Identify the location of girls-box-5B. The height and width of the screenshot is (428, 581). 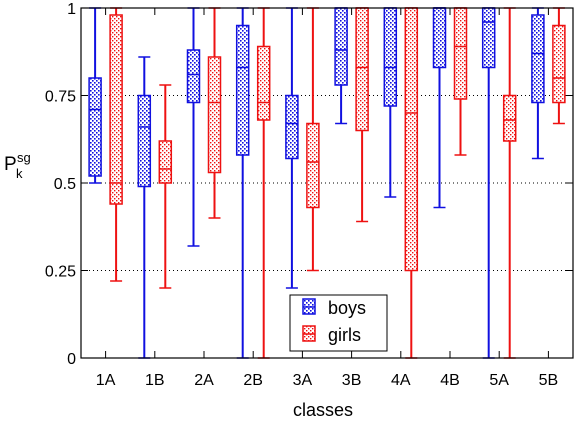
(559, 66).